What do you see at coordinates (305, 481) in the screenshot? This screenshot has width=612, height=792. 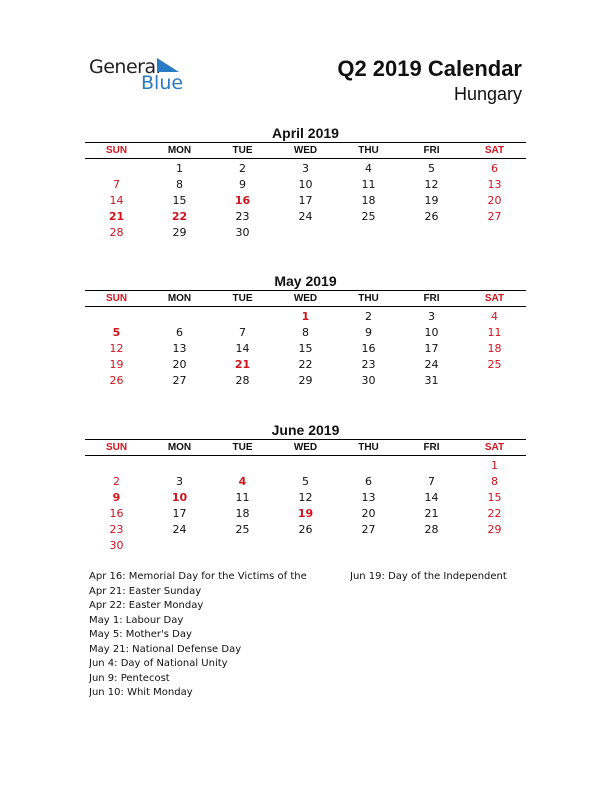 I see `day-cell: 5` at bounding box center [305, 481].